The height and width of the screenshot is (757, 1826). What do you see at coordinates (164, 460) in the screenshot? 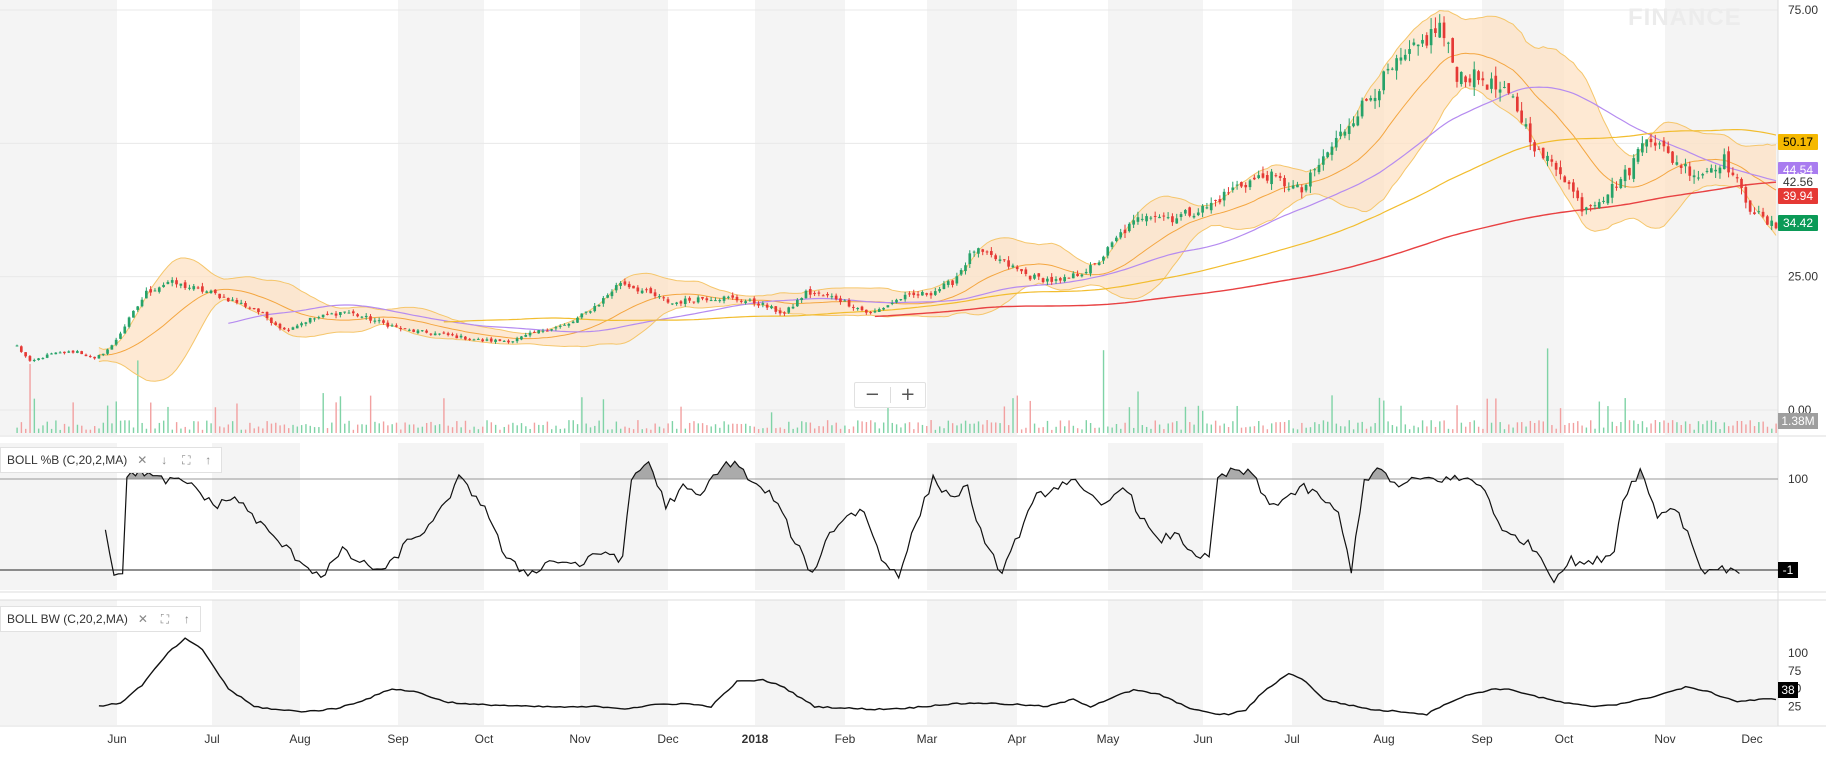
I see `arrow-down-icon: ↓` at bounding box center [164, 460].